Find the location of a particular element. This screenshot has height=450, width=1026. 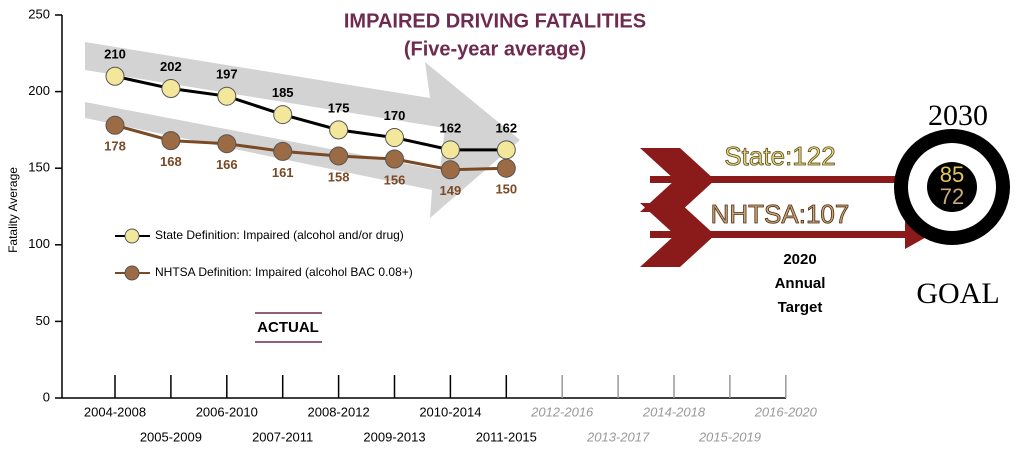

x-tick-label: 2008-2012 is located at coordinates (339, 411).